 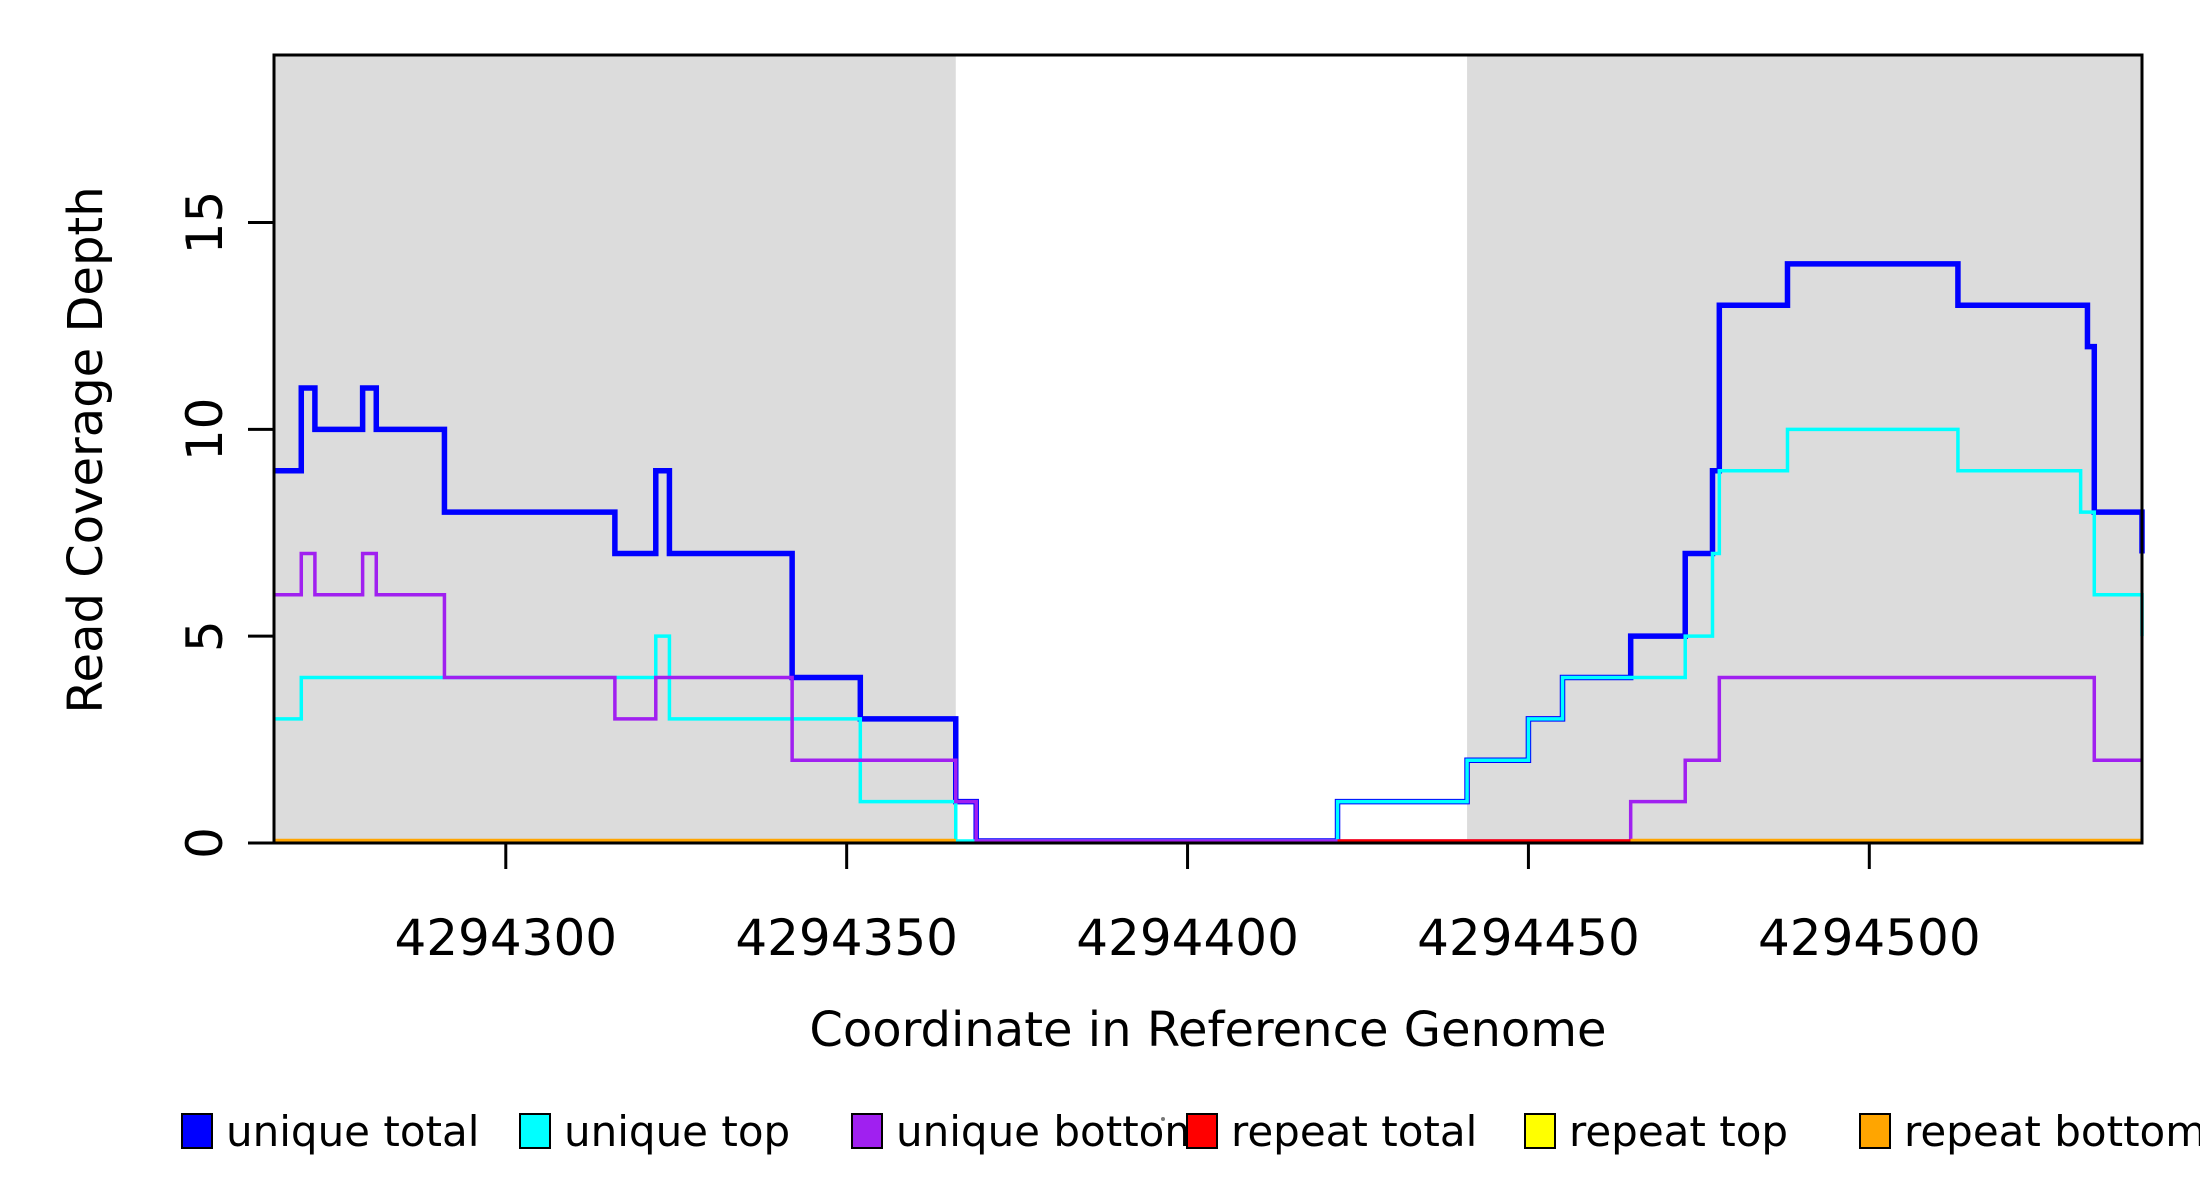 I want to click on legend-item: unique bottom, so click(x=1028, y=1131).